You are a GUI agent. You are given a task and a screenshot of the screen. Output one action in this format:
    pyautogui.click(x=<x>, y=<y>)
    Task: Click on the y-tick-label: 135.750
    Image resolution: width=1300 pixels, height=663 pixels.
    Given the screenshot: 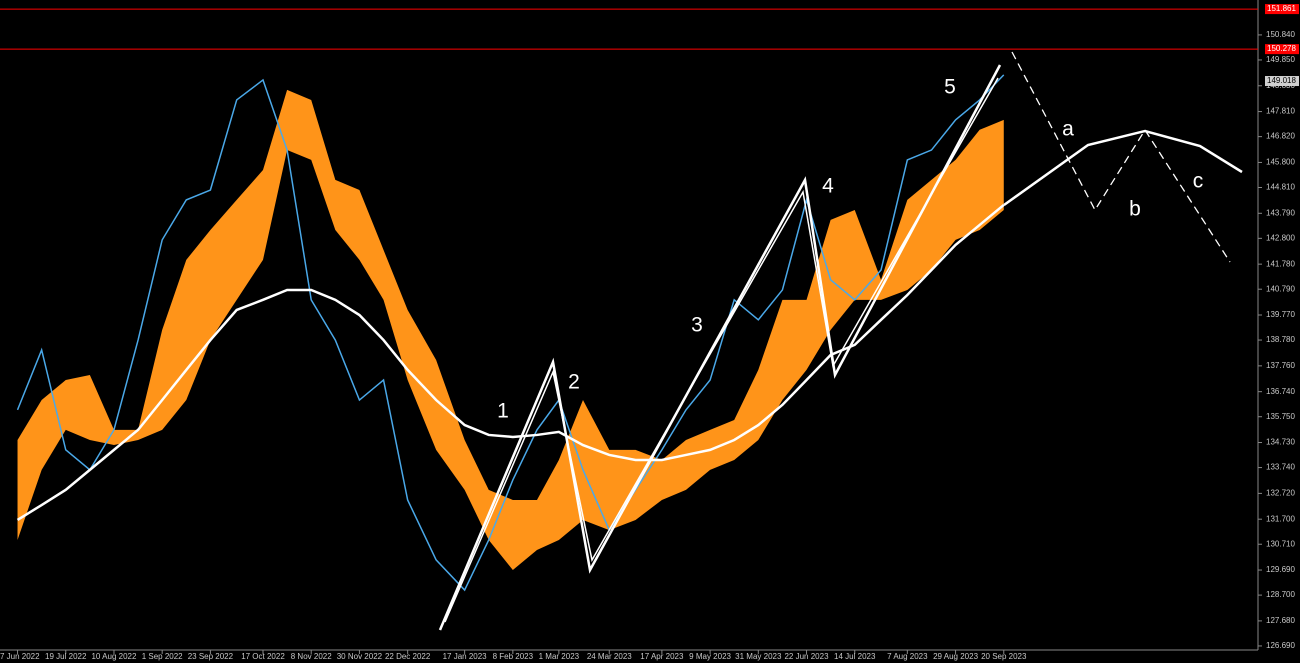 What is the action you would take?
    pyautogui.click(x=1280, y=416)
    